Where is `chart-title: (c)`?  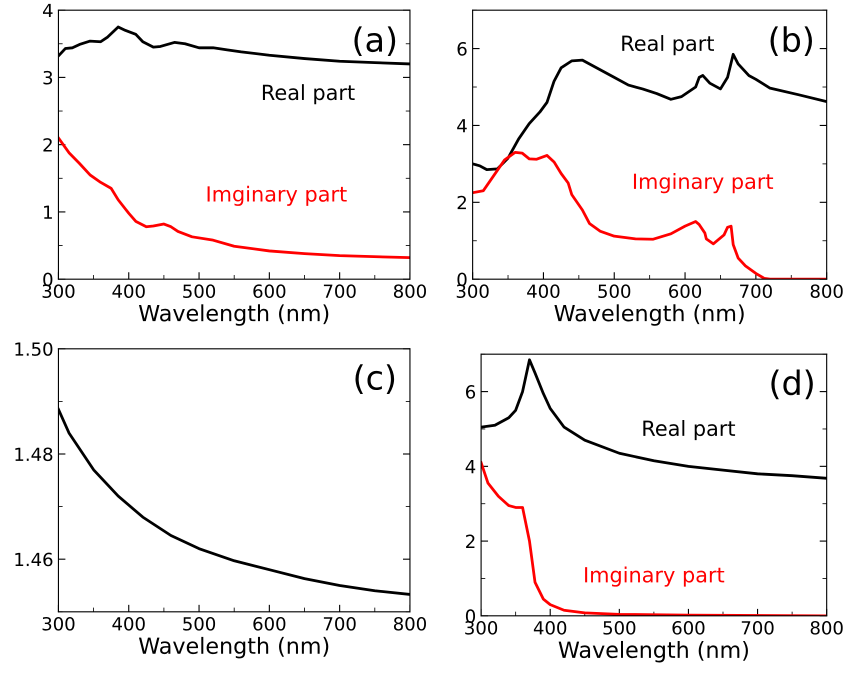
chart-title: (c) is located at coordinates (374, 379).